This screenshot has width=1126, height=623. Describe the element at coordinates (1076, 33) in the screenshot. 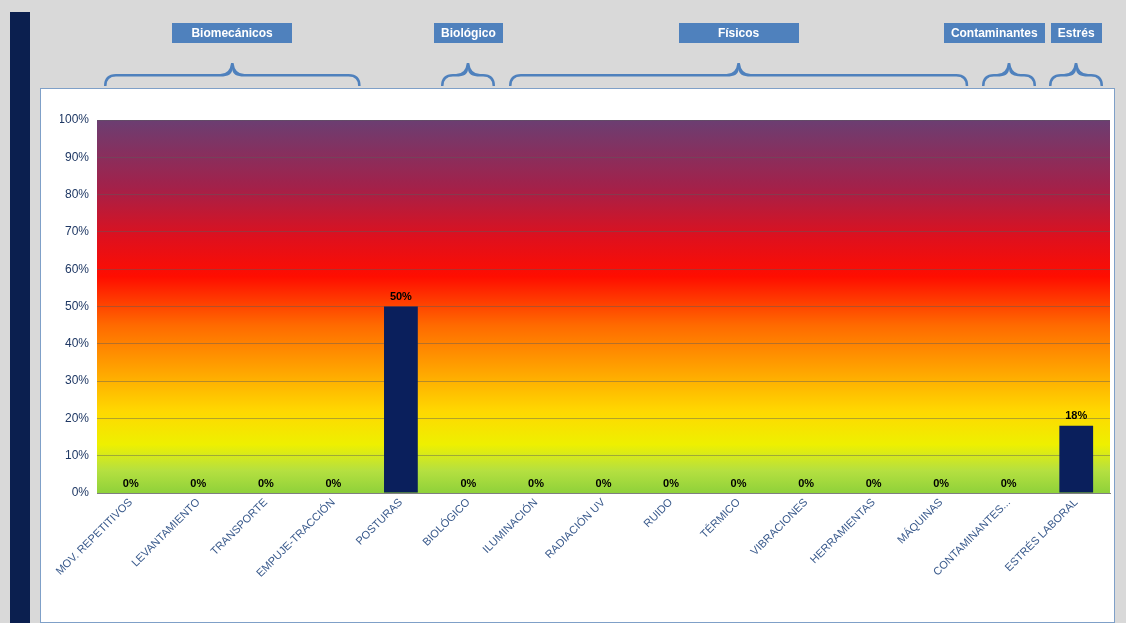

I see `text: Estrés` at that location.